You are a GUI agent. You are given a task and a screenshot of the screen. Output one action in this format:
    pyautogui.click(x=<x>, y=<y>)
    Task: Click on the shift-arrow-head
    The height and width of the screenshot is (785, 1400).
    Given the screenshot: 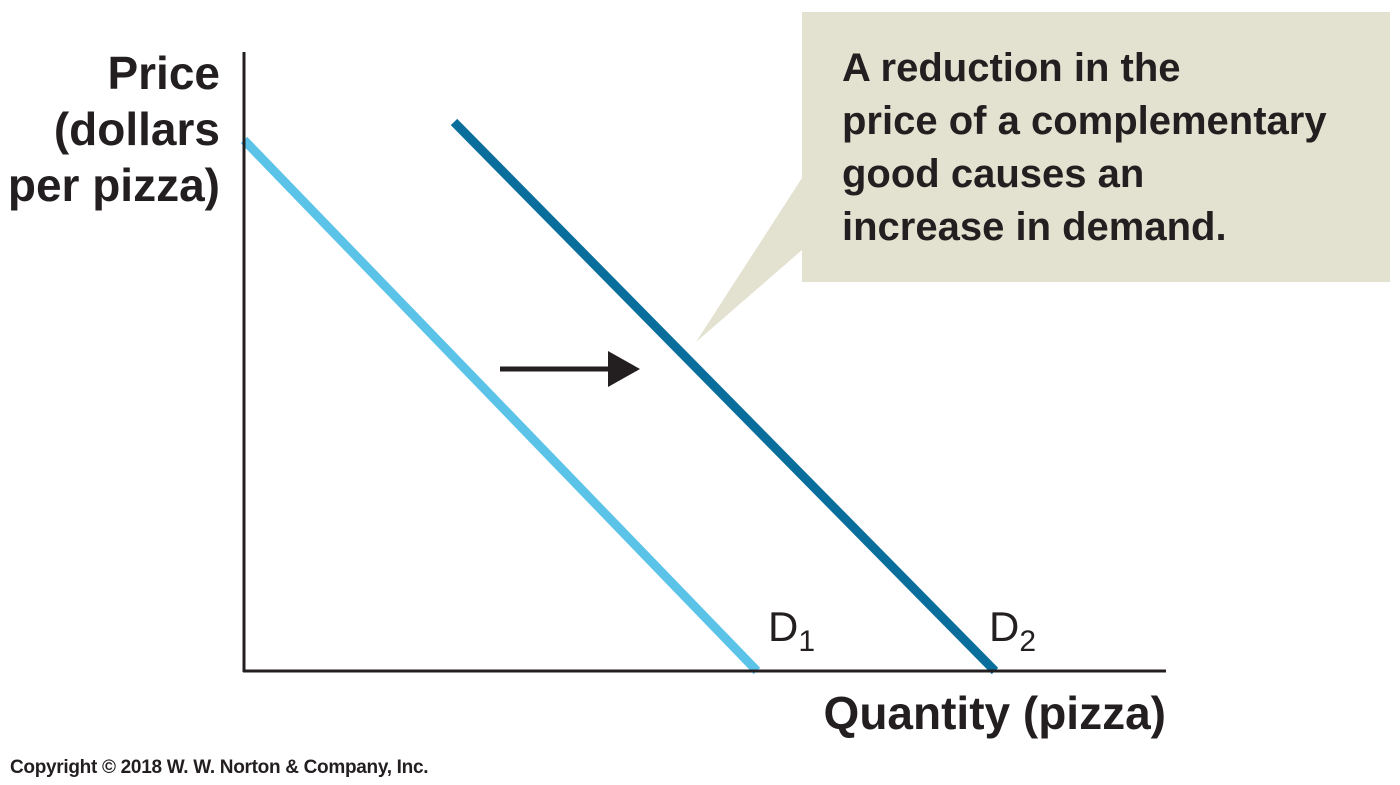 What is the action you would take?
    pyautogui.click(x=624, y=369)
    